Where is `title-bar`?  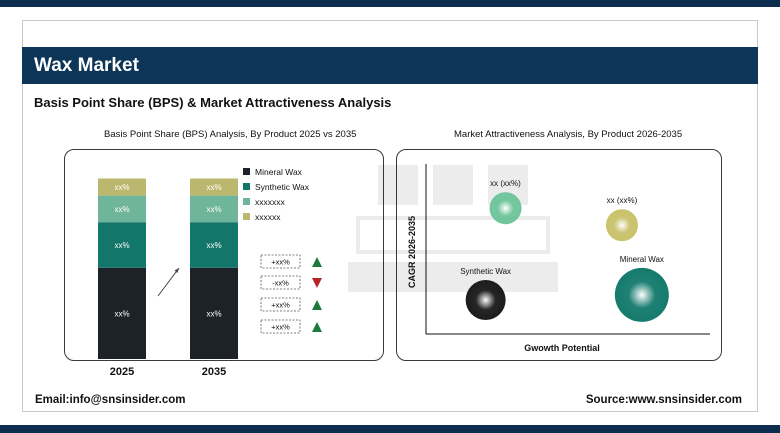
title-bar is located at coordinates (390, 65).